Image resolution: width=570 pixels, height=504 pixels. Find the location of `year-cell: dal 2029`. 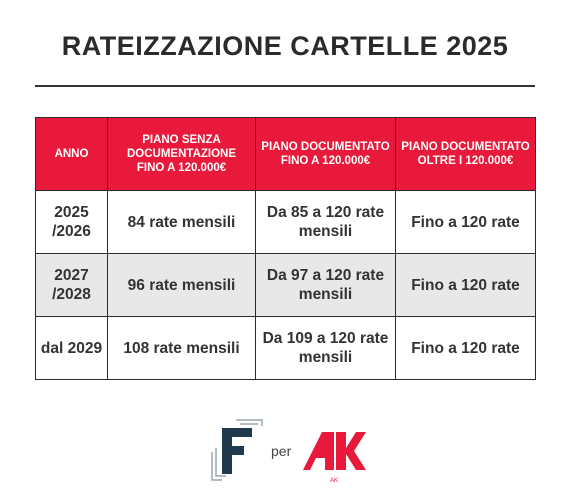

year-cell: dal 2029 is located at coordinates (71, 348).